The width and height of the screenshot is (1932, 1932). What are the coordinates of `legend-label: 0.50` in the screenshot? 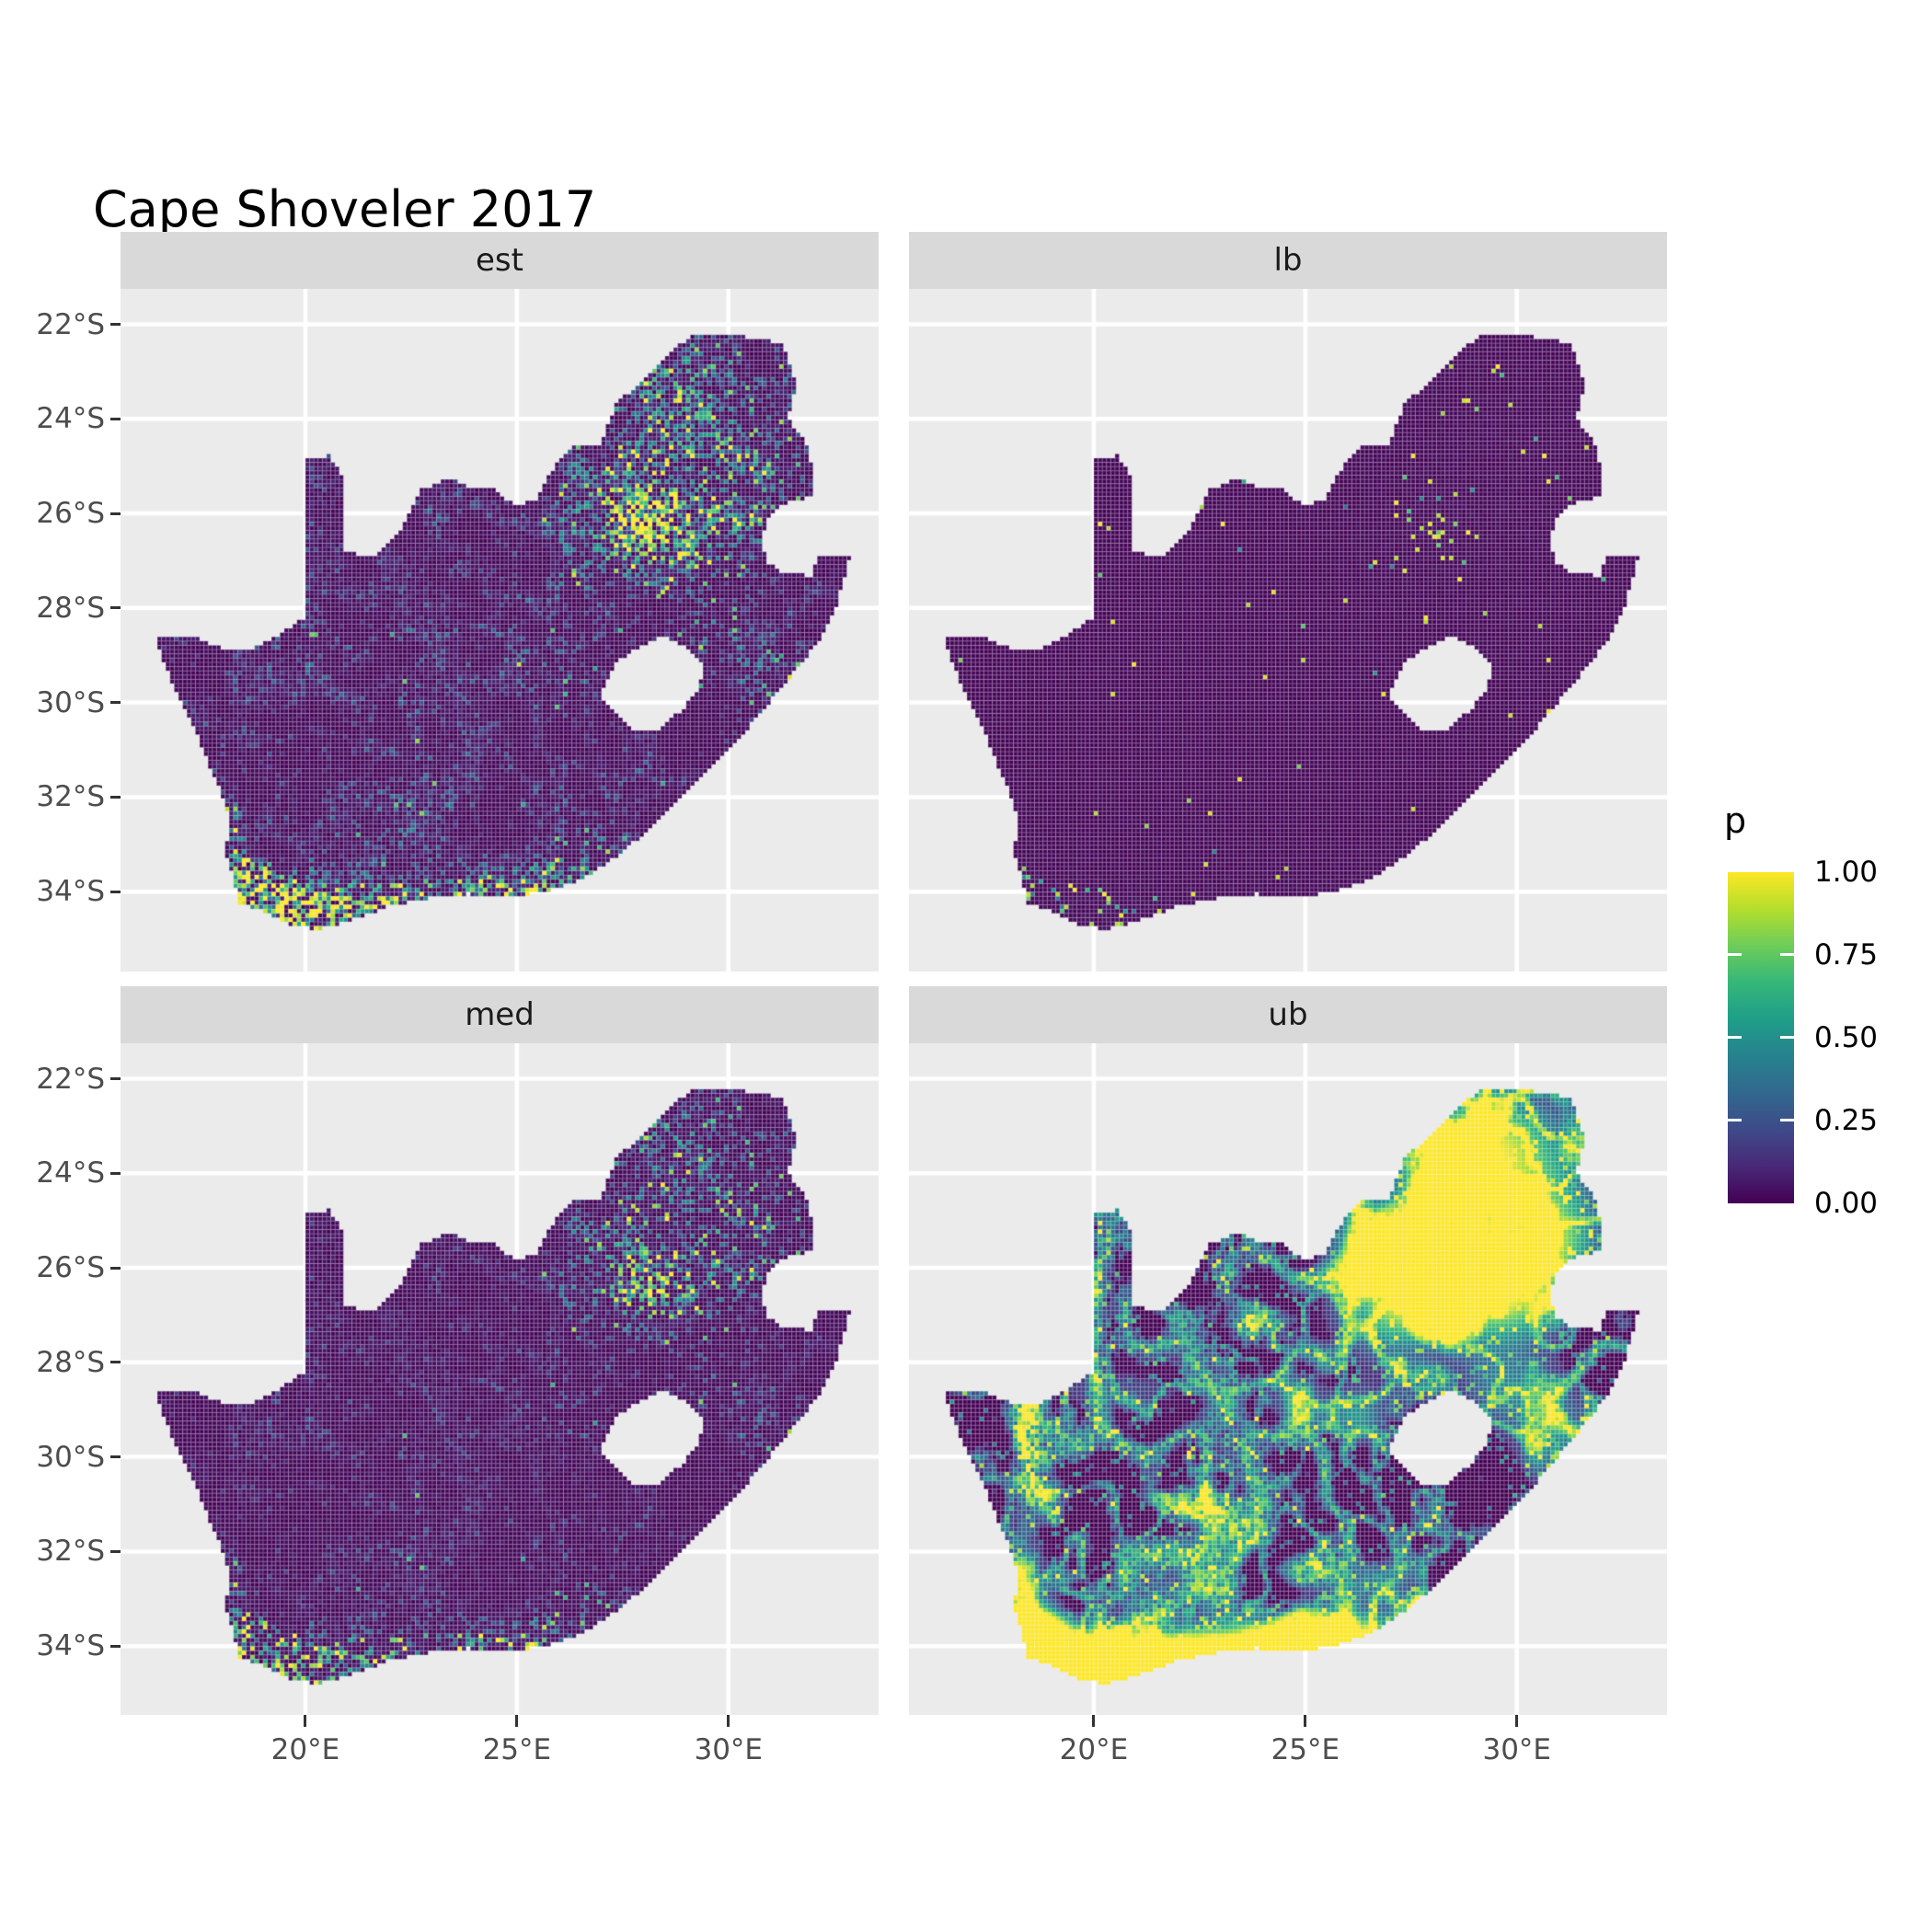 It's located at (1846, 1037).